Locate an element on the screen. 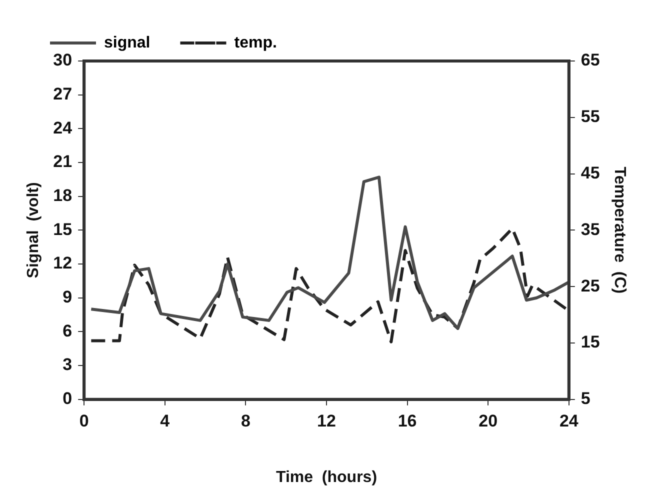  x-tick-label: 16 is located at coordinates (407, 420).